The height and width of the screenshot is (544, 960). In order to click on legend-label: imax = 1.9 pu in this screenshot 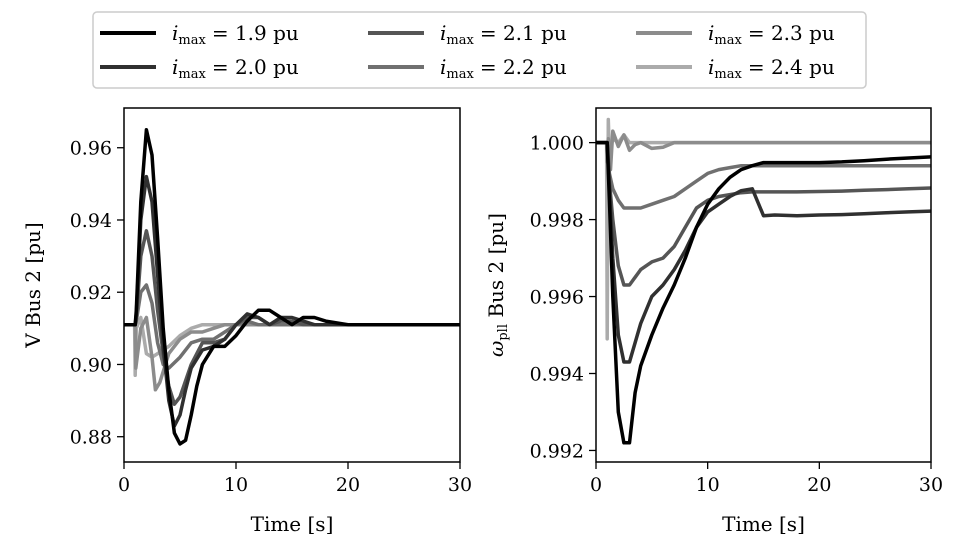, I will do `click(235, 34)`.